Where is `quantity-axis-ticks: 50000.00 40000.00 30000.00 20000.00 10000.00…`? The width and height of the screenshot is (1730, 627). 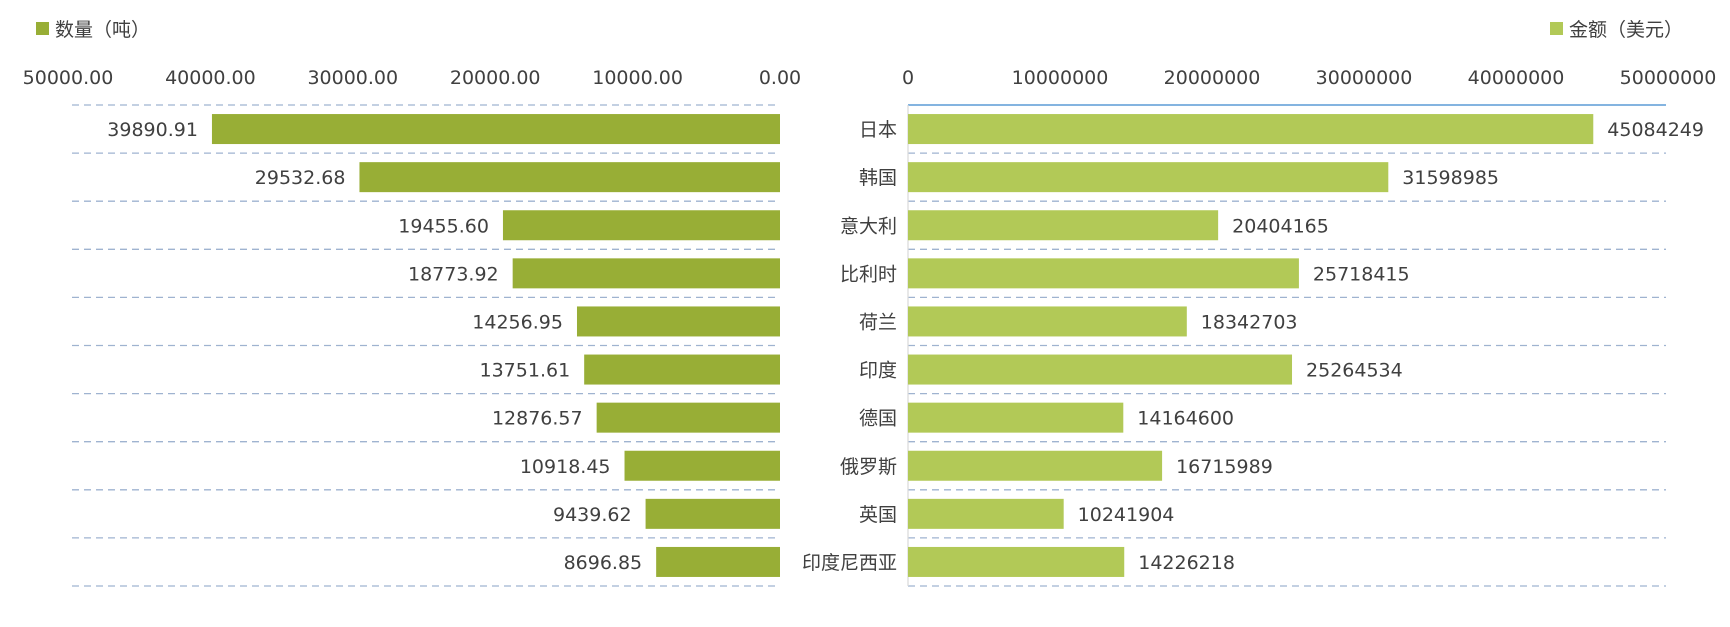 quantity-axis-ticks: 50000.00 40000.00 30000.00 20000.00 10000.00… is located at coordinates (412, 78).